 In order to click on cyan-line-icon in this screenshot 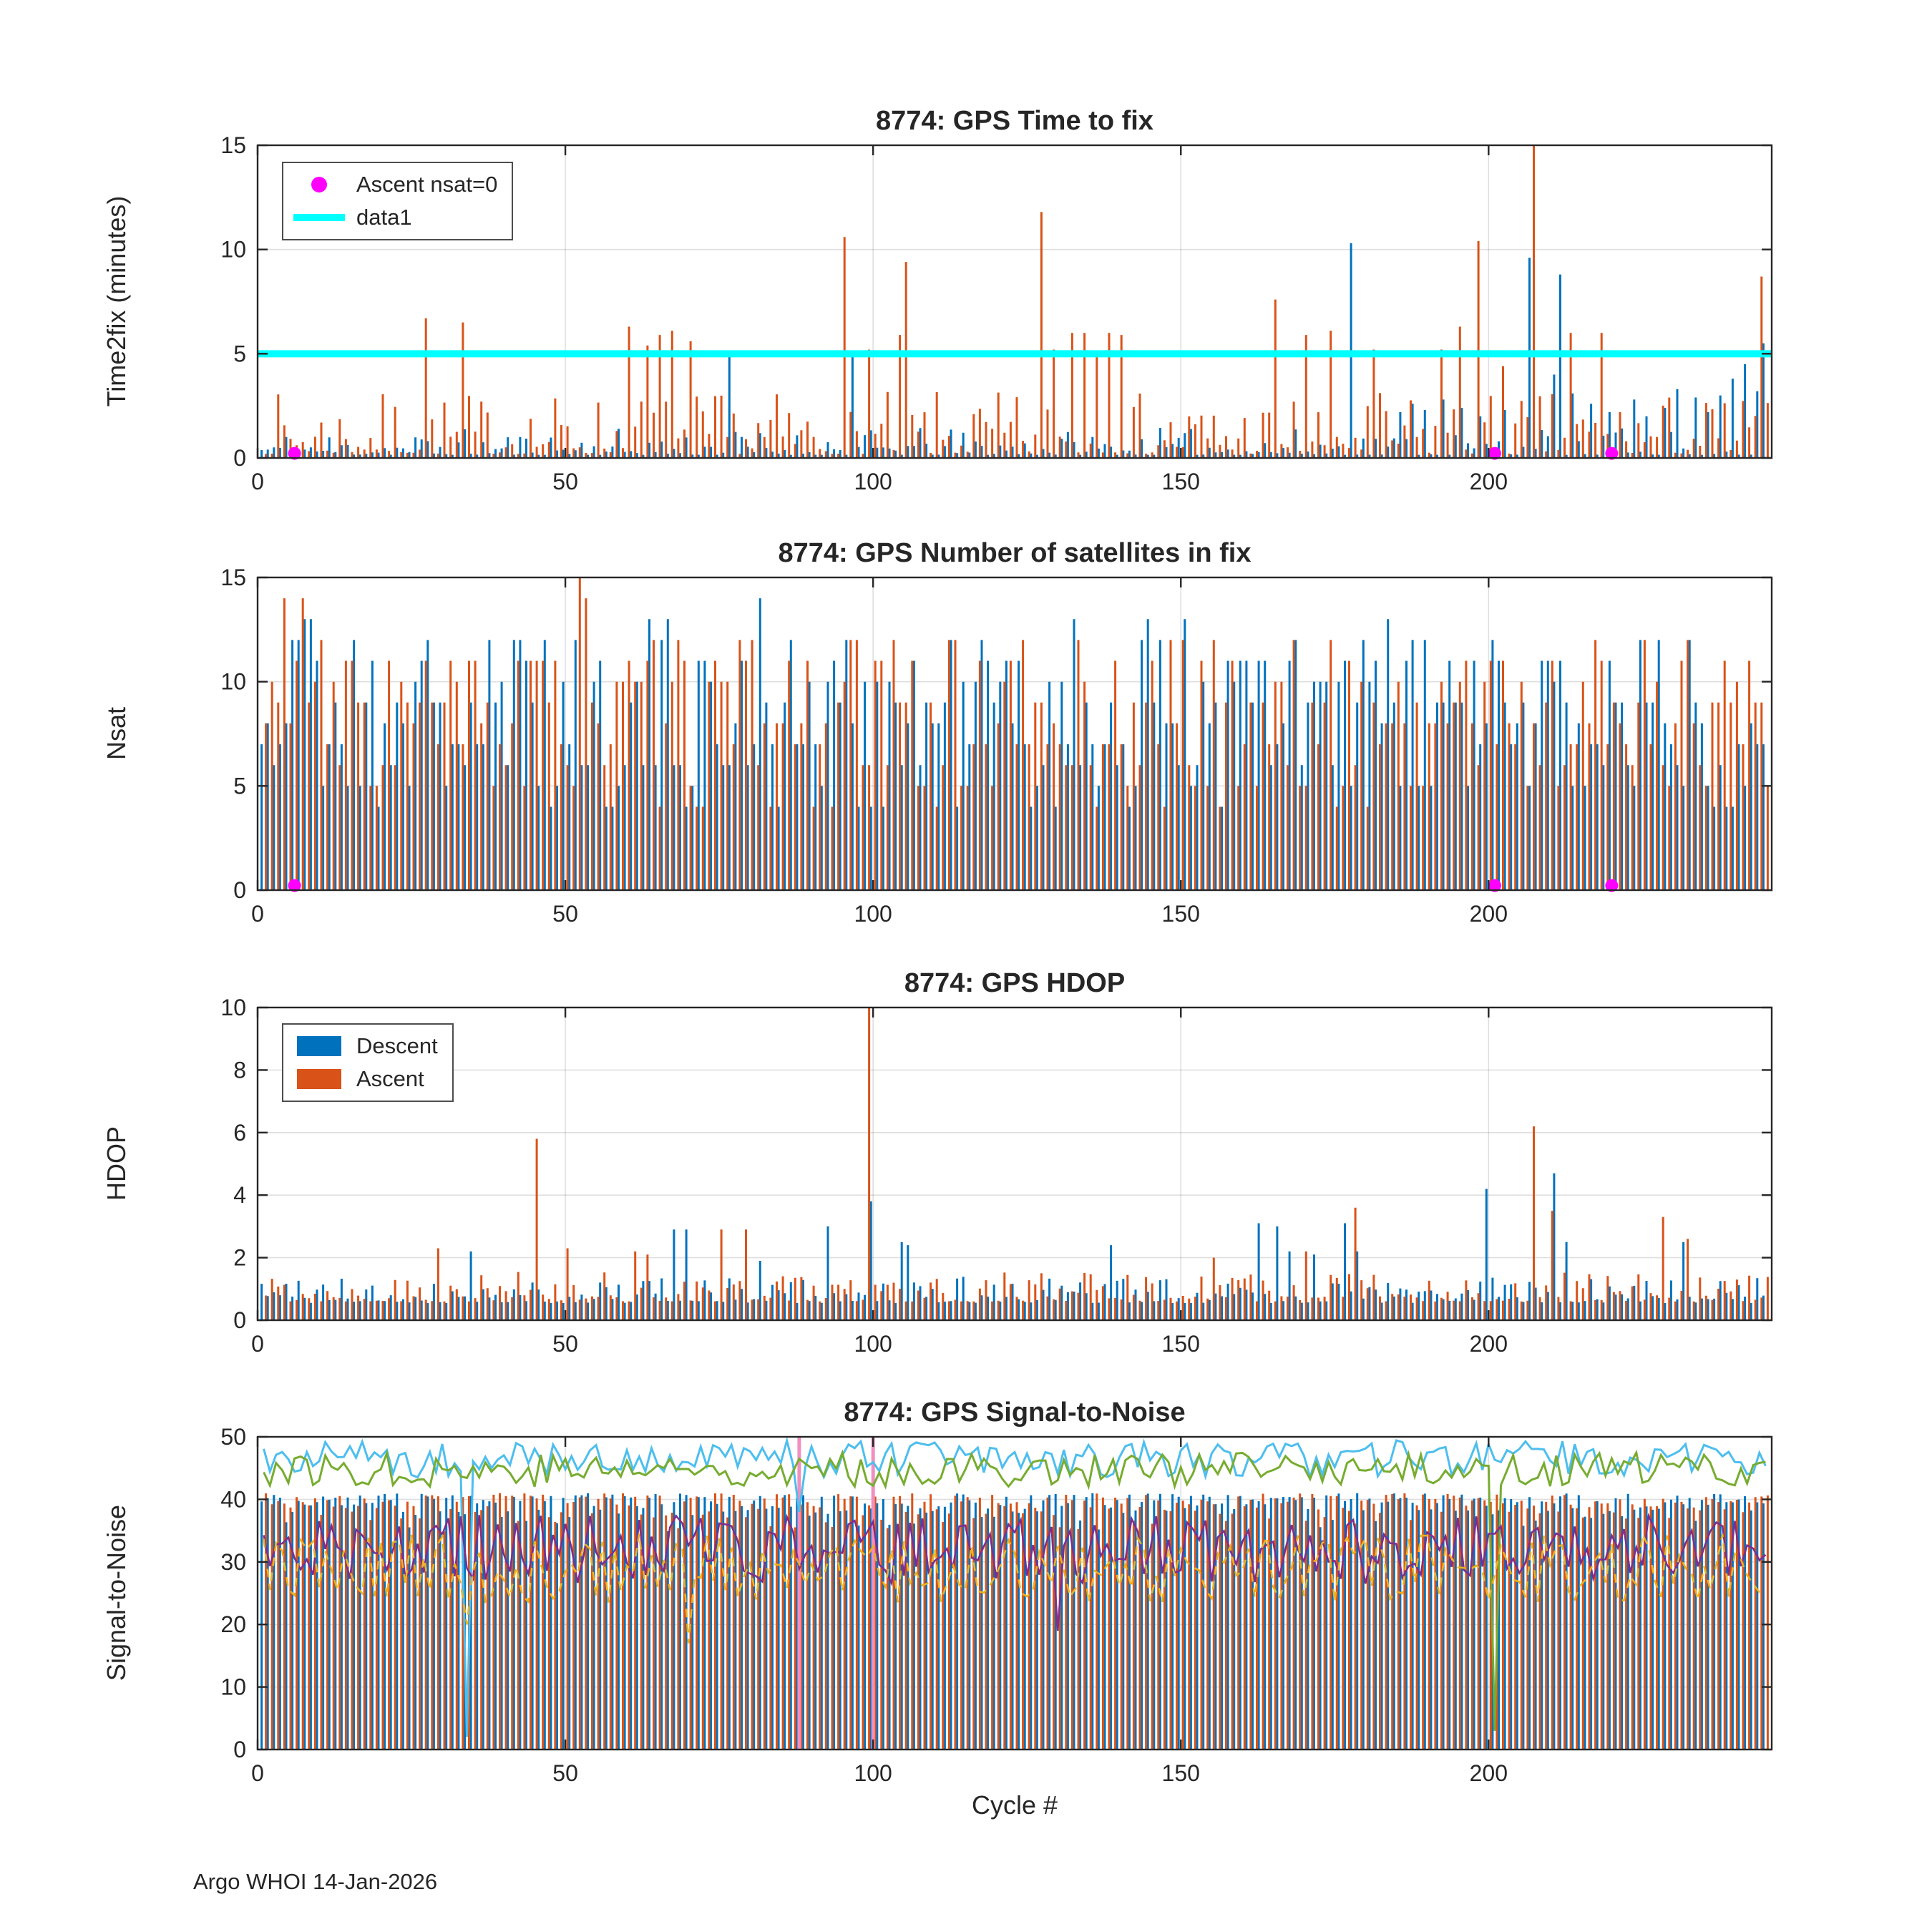, I will do `click(319, 217)`.